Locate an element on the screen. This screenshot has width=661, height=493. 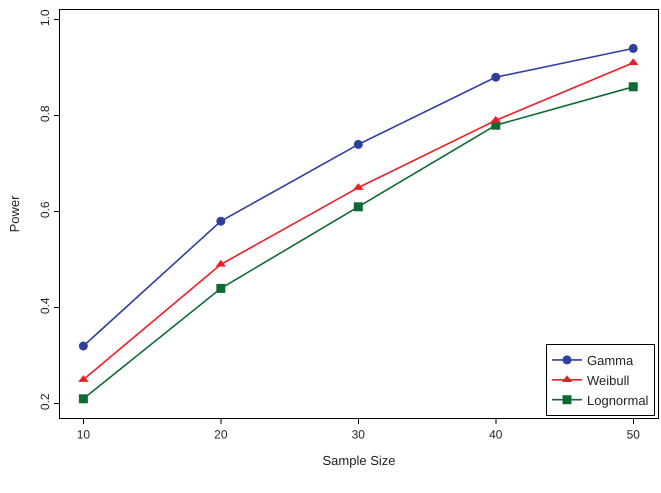
x-axis-title: Sample Size is located at coordinates (359, 460).